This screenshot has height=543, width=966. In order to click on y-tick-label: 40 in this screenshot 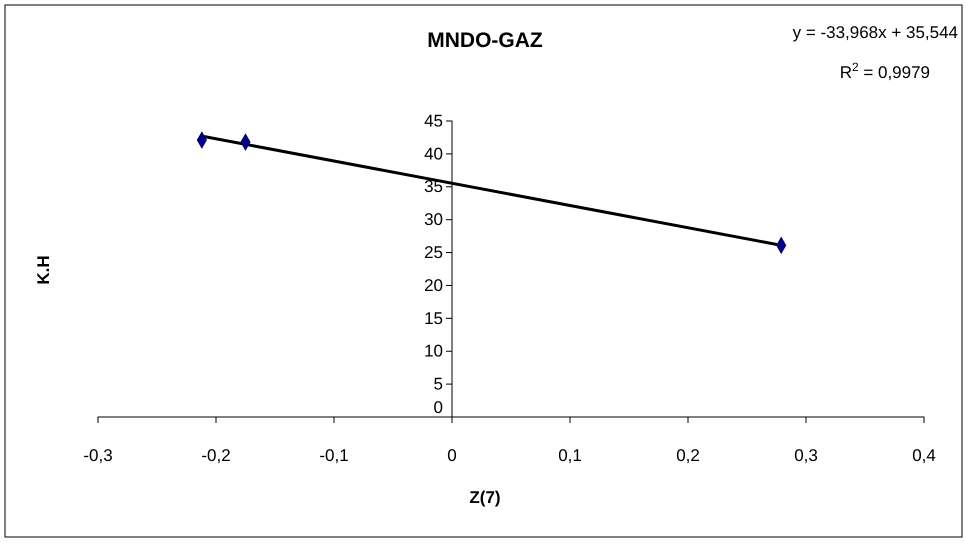, I will do `click(433, 154)`.